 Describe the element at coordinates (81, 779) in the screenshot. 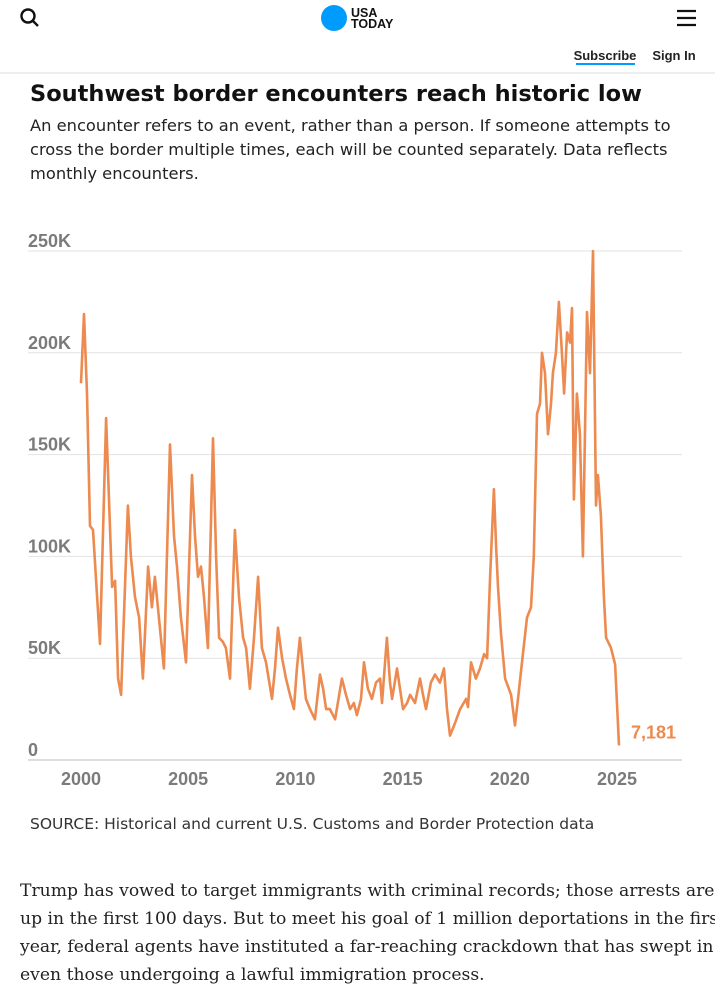

I see `x-tick-label: 2000` at that location.